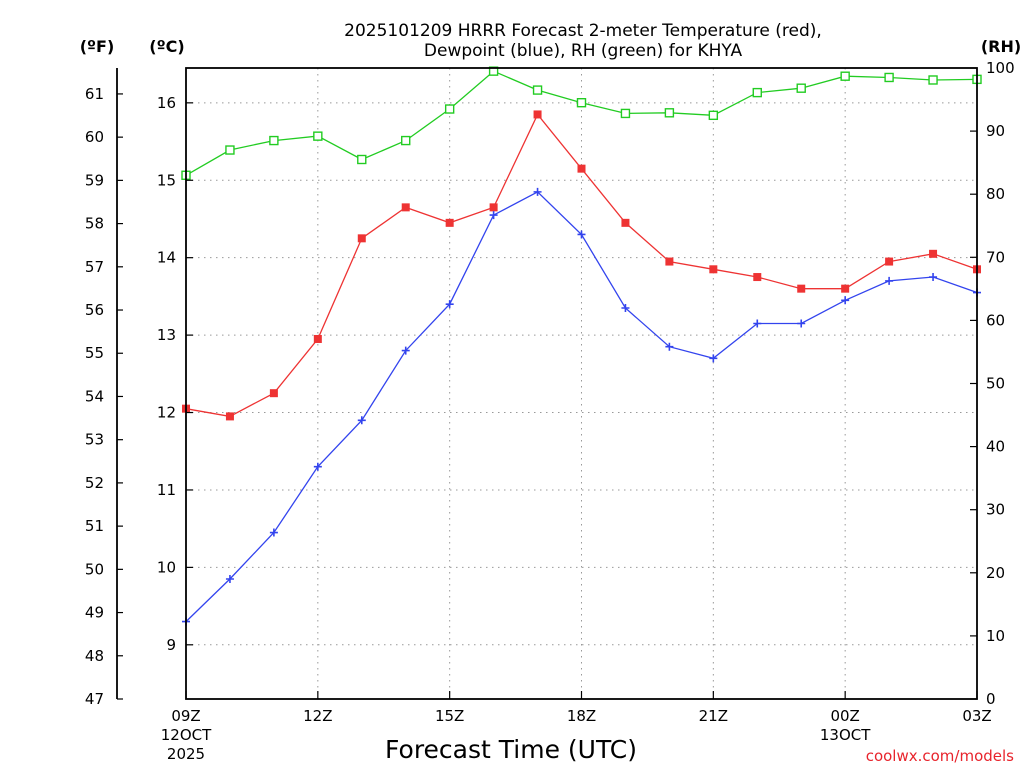 The image size is (1024, 768). What do you see at coordinates (94, 656) in the screenshot?
I see `fahrenheit-tick-label: 48` at bounding box center [94, 656].